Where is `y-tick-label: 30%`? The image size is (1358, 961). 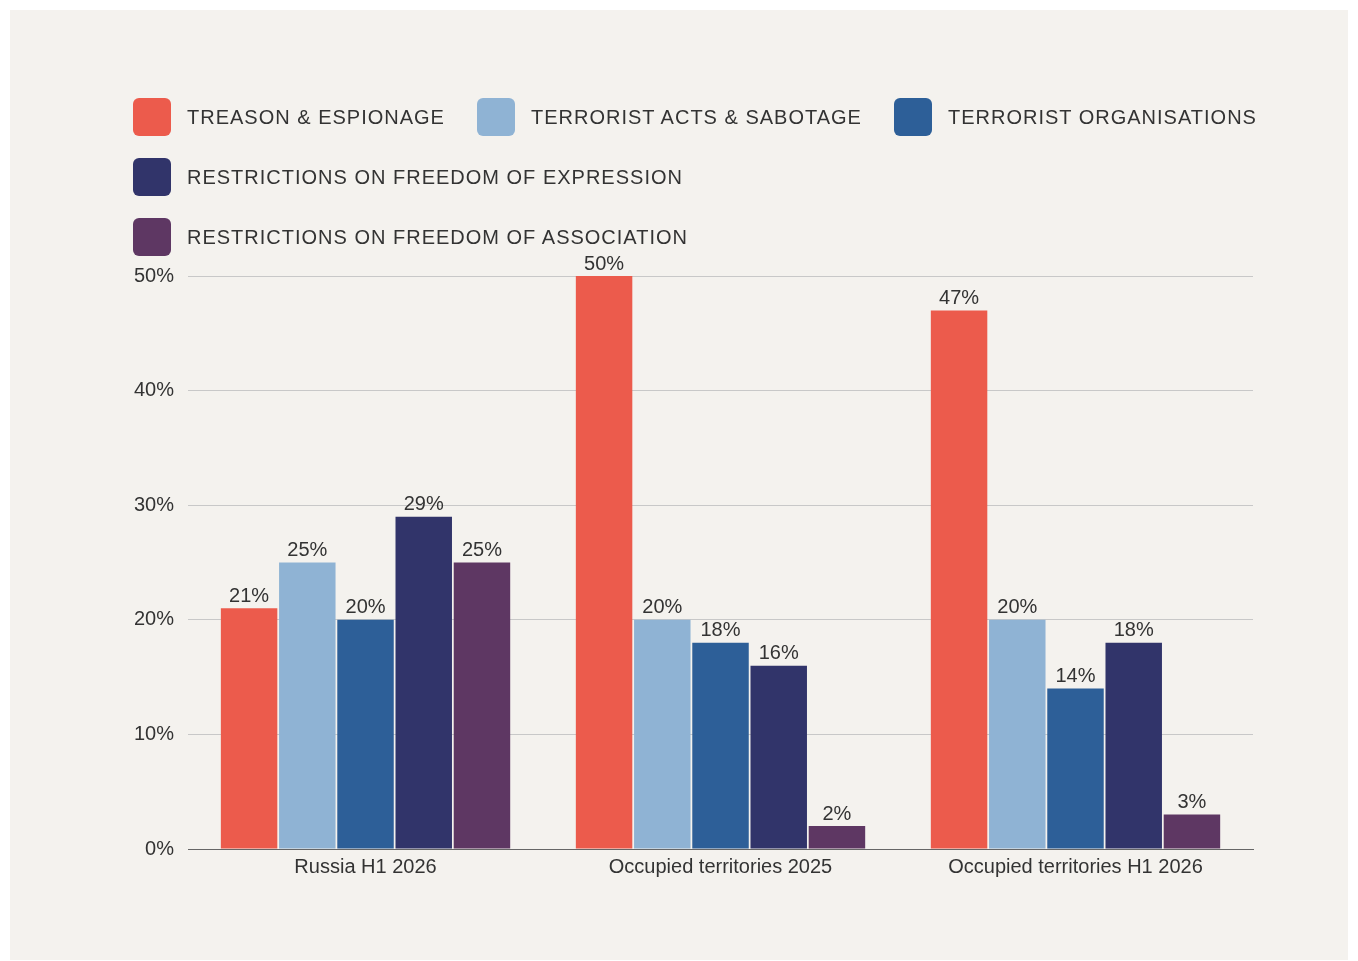 y-tick-label: 30% is located at coordinates (154, 503).